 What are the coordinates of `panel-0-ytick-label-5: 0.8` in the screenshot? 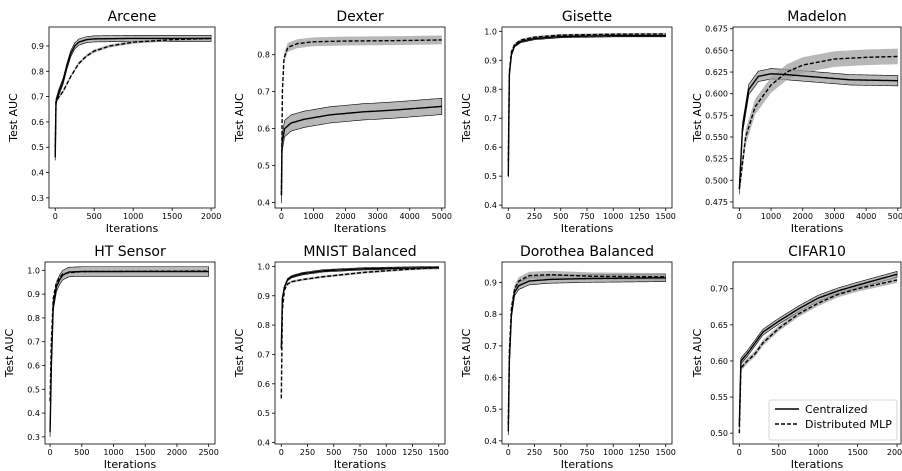 It's located at (37, 71).